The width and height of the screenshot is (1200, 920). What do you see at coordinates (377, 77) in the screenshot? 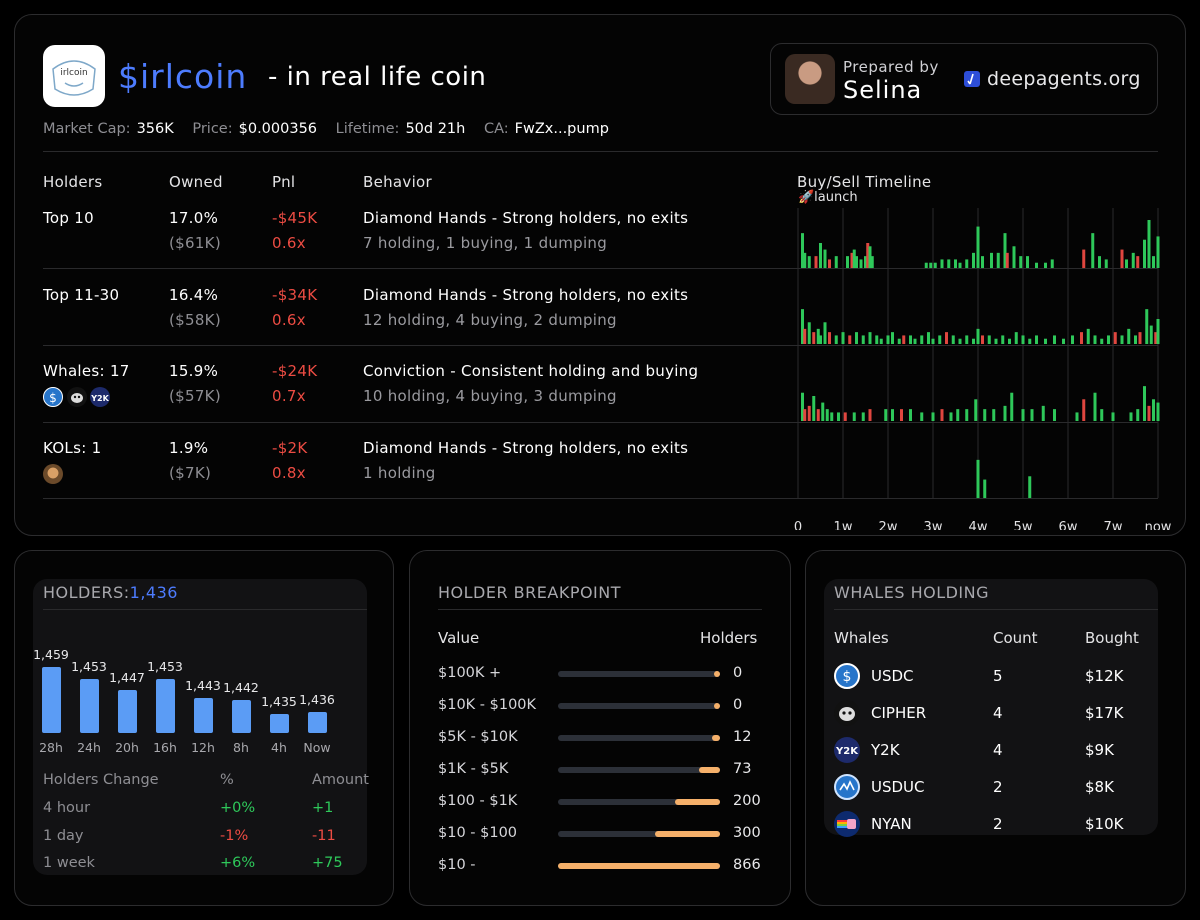
I see `coin-subtitle: - in real life coin` at bounding box center [377, 77].